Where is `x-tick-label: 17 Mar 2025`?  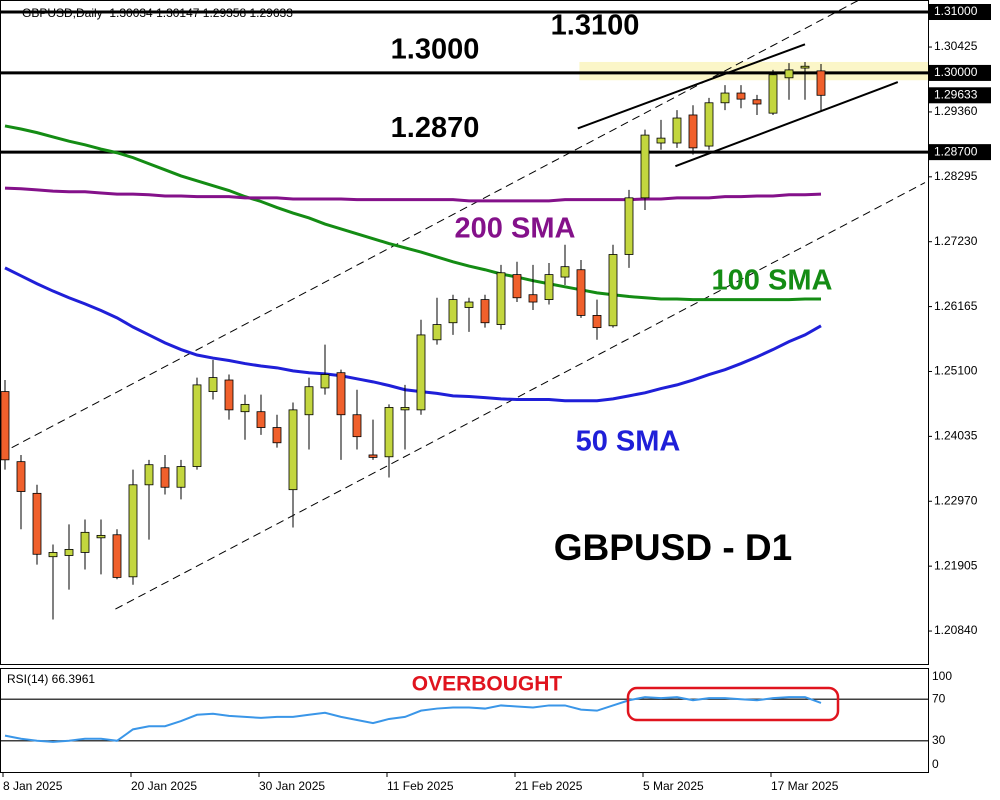
x-tick-label: 17 Mar 2025 is located at coordinates (805, 786).